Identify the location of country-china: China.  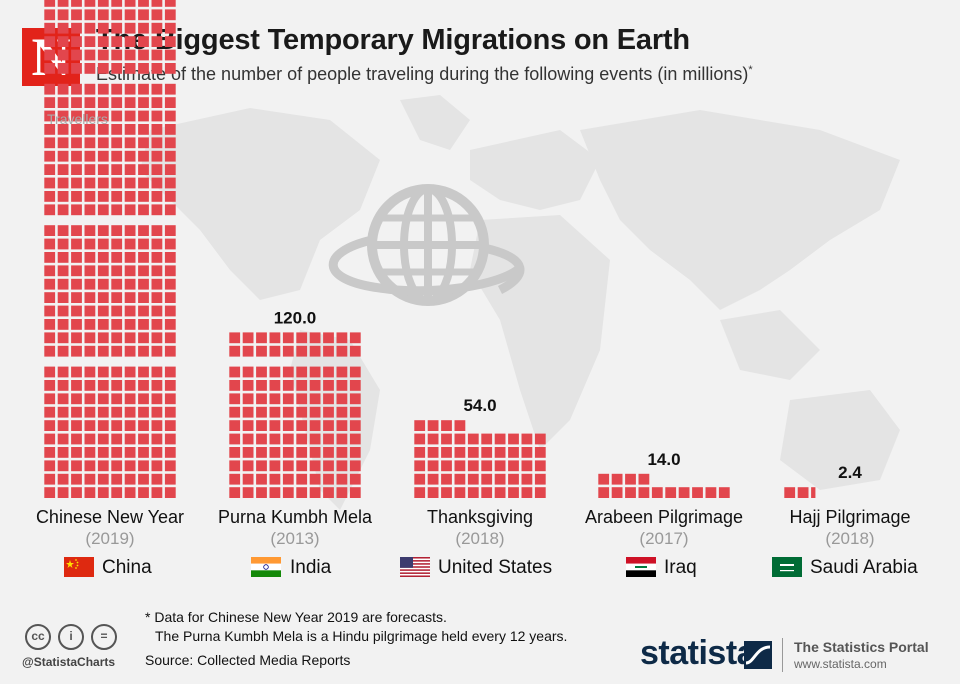
(127, 567).